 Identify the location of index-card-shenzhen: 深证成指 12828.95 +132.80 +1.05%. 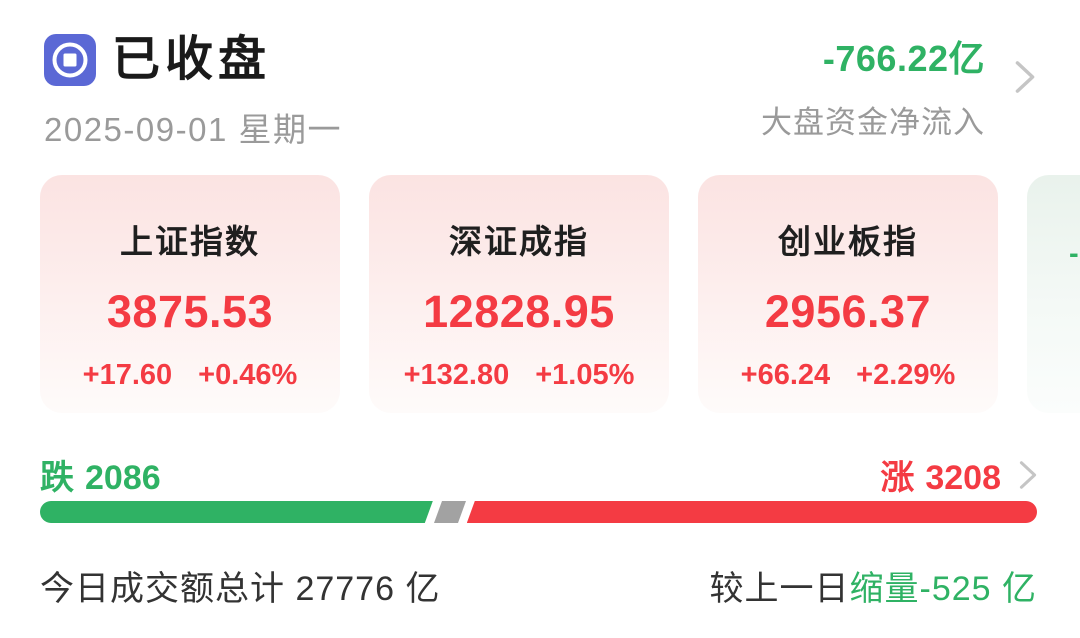
(519, 294).